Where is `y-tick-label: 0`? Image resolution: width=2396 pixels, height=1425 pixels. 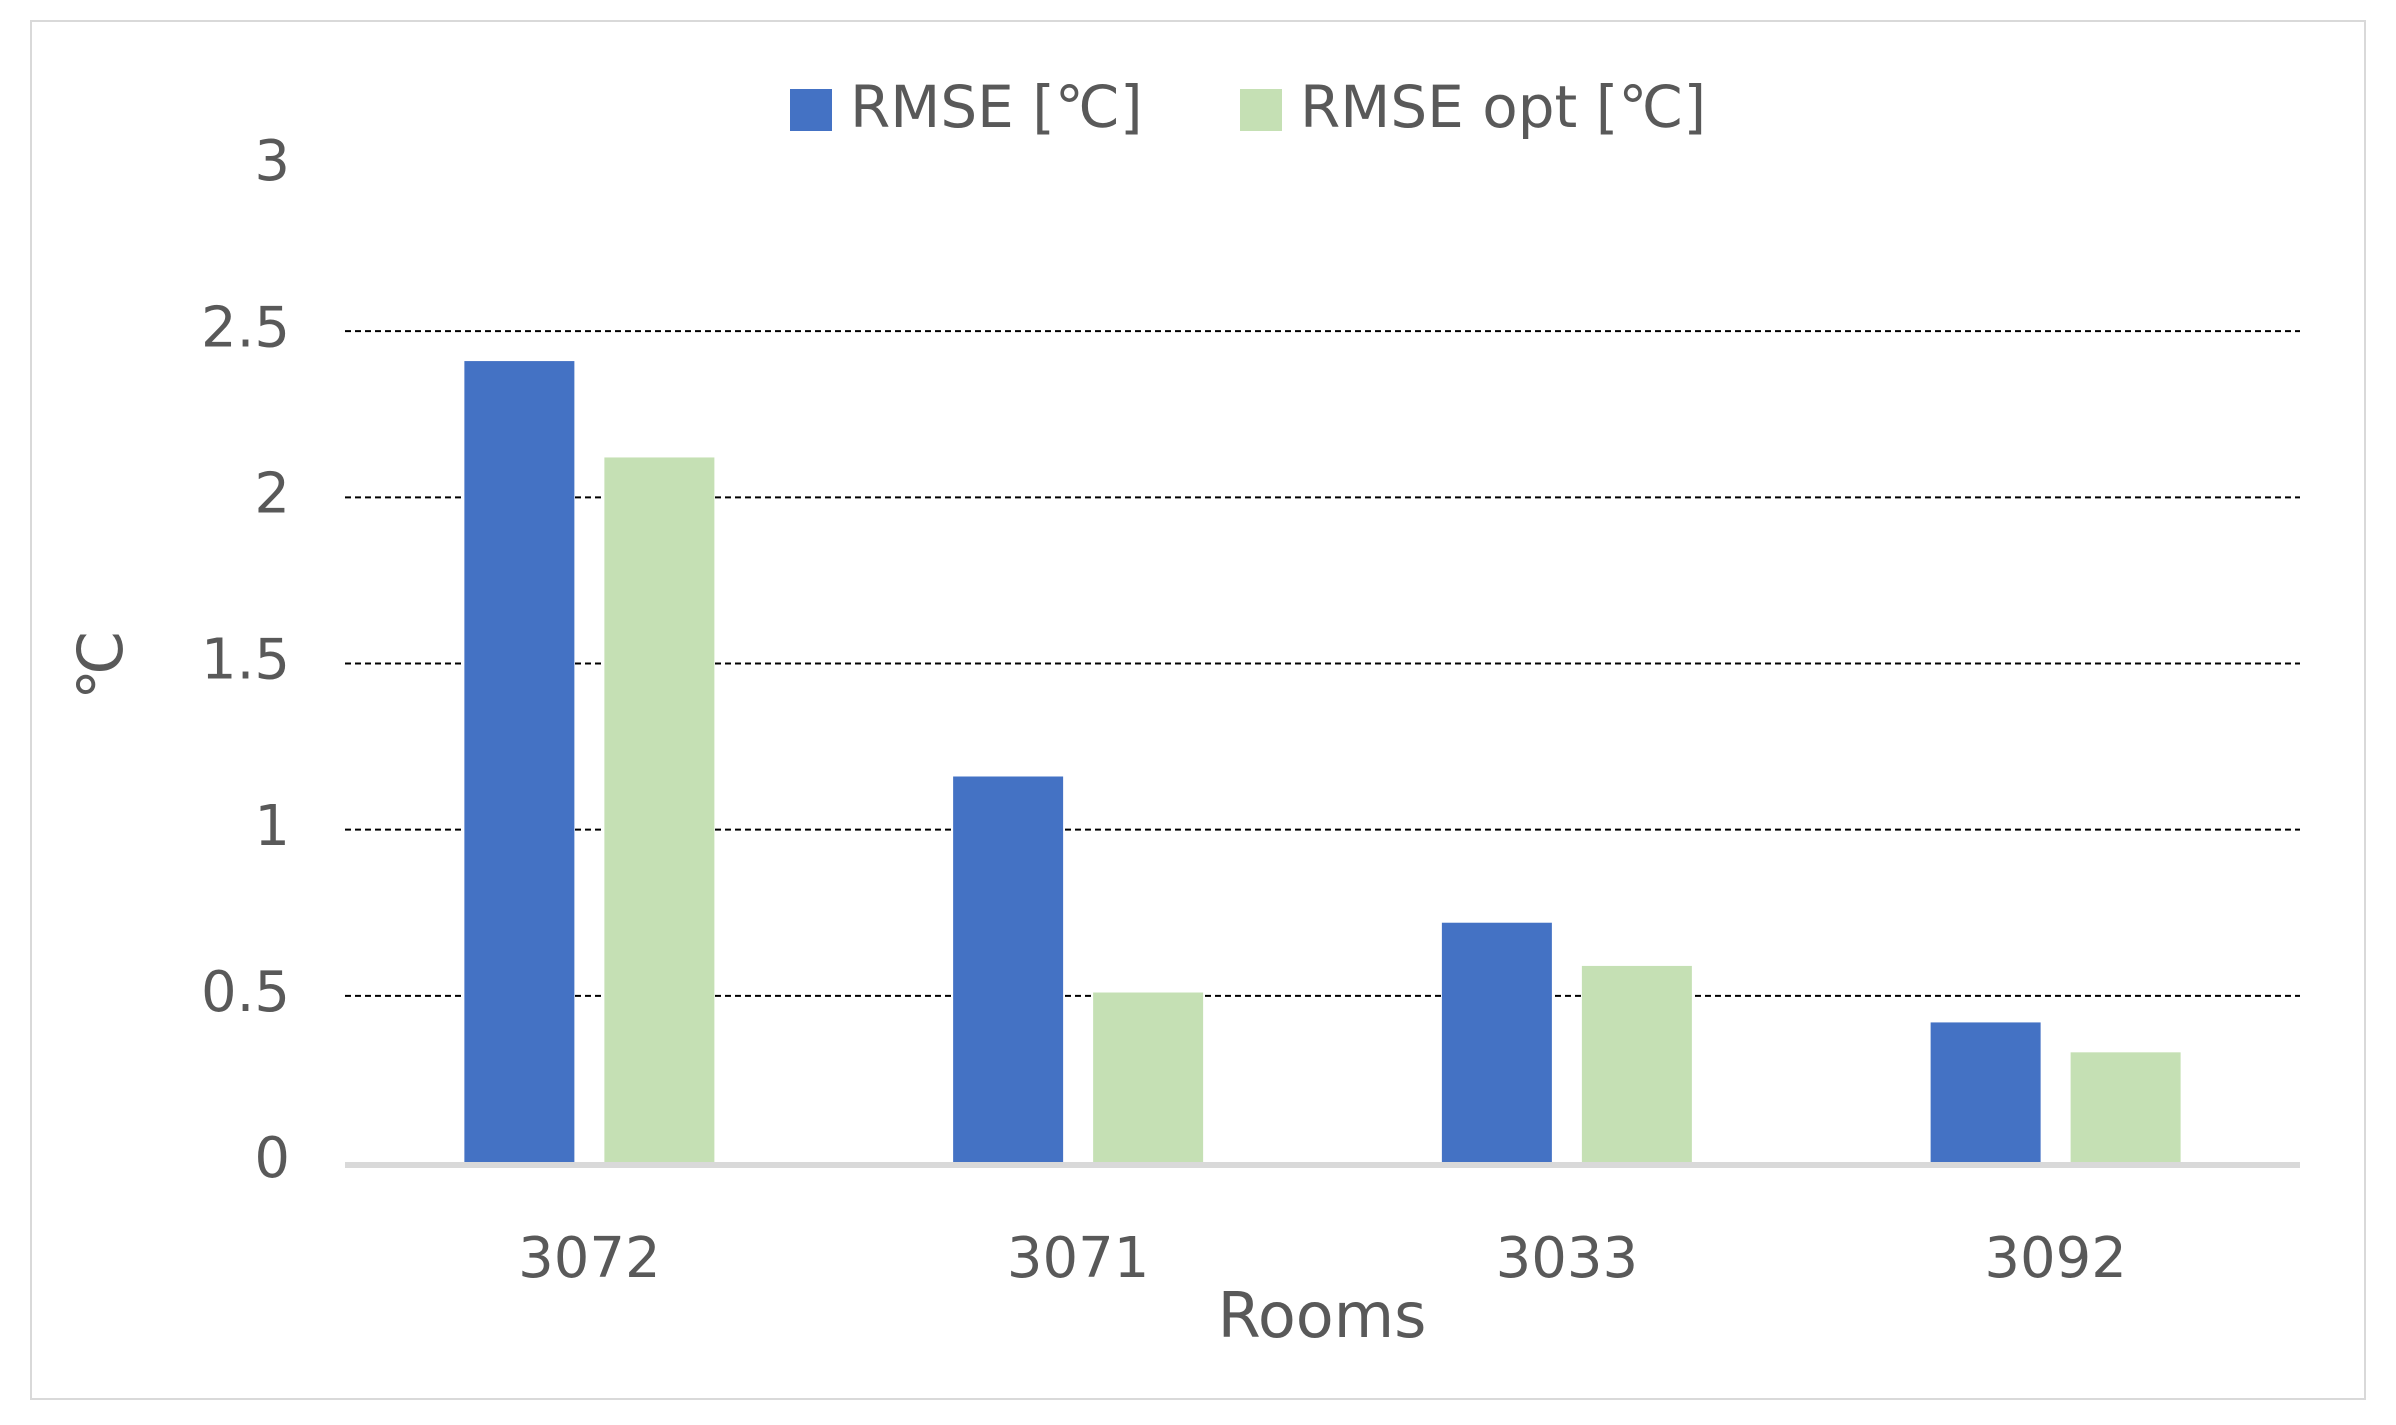
y-tick-label: 0 is located at coordinates (272, 1158).